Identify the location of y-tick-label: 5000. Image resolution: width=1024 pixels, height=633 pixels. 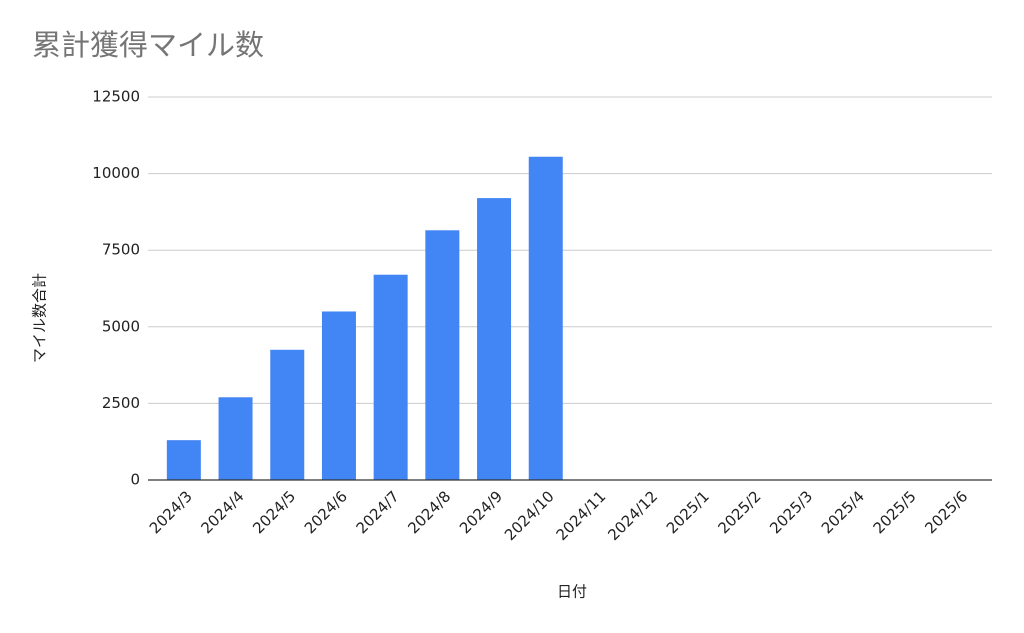
(121, 326).